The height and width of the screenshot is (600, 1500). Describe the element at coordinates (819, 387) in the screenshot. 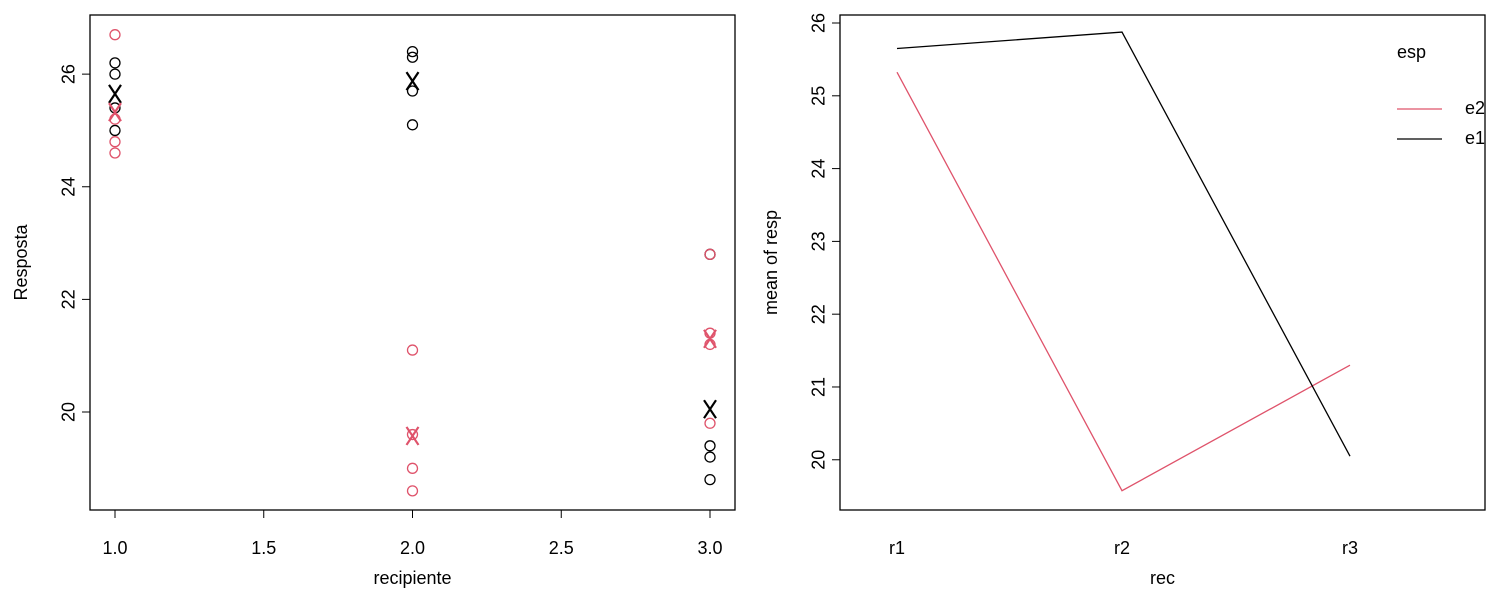

I see `y-tick-label: 21` at that location.